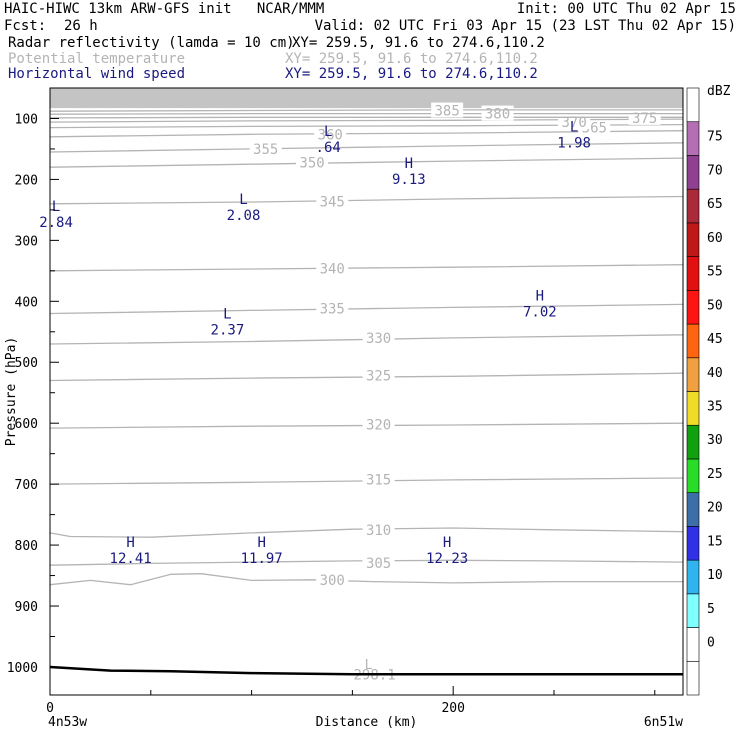  Describe the element at coordinates (497, 115) in the screenshot. I see `theta-label: 380` at that location.